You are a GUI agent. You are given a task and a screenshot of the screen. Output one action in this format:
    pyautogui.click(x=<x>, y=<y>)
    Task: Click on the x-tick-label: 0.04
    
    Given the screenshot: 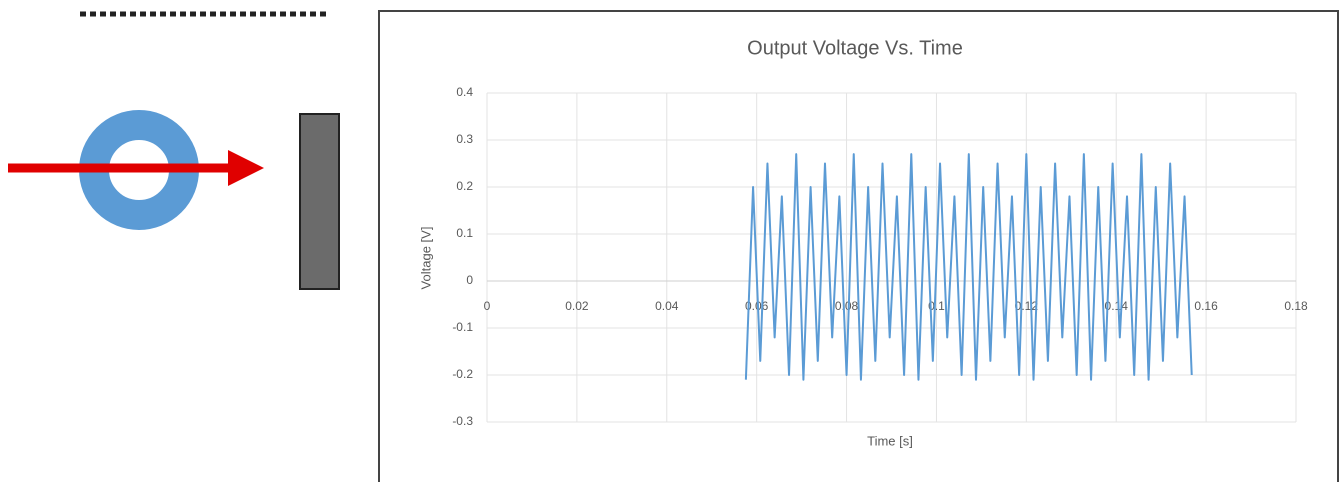 What is the action you would take?
    pyautogui.click(x=667, y=306)
    